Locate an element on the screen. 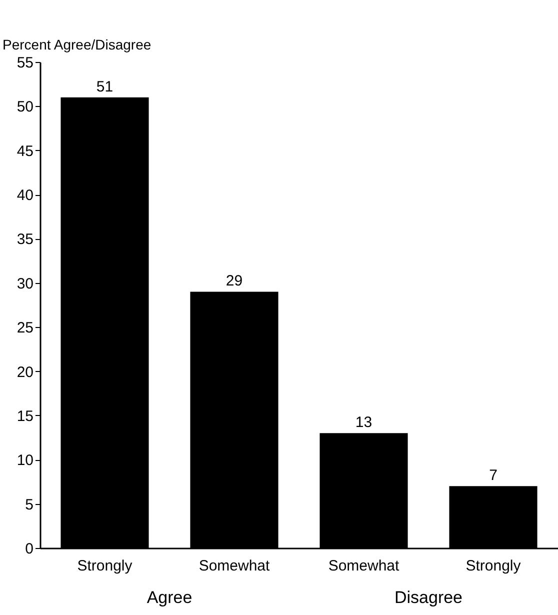  y-tick-label: 5 is located at coordinates (29, 505).